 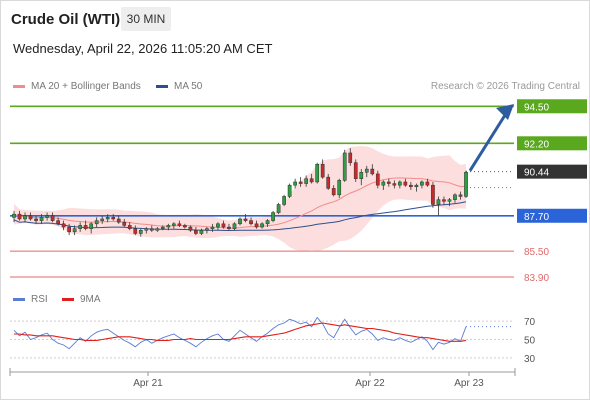 I want to click on ma20-label: MA 20 + Bollinger Bands, so click(x=86, y=86).